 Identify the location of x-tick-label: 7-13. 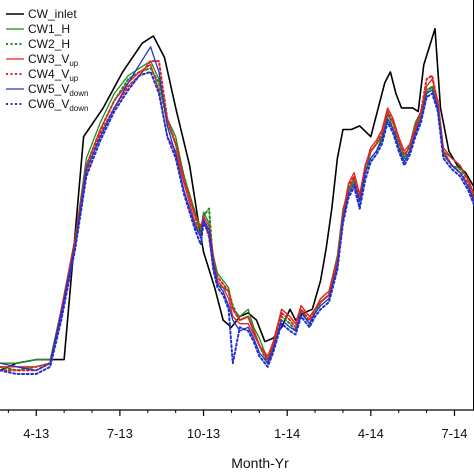
(120, 433).